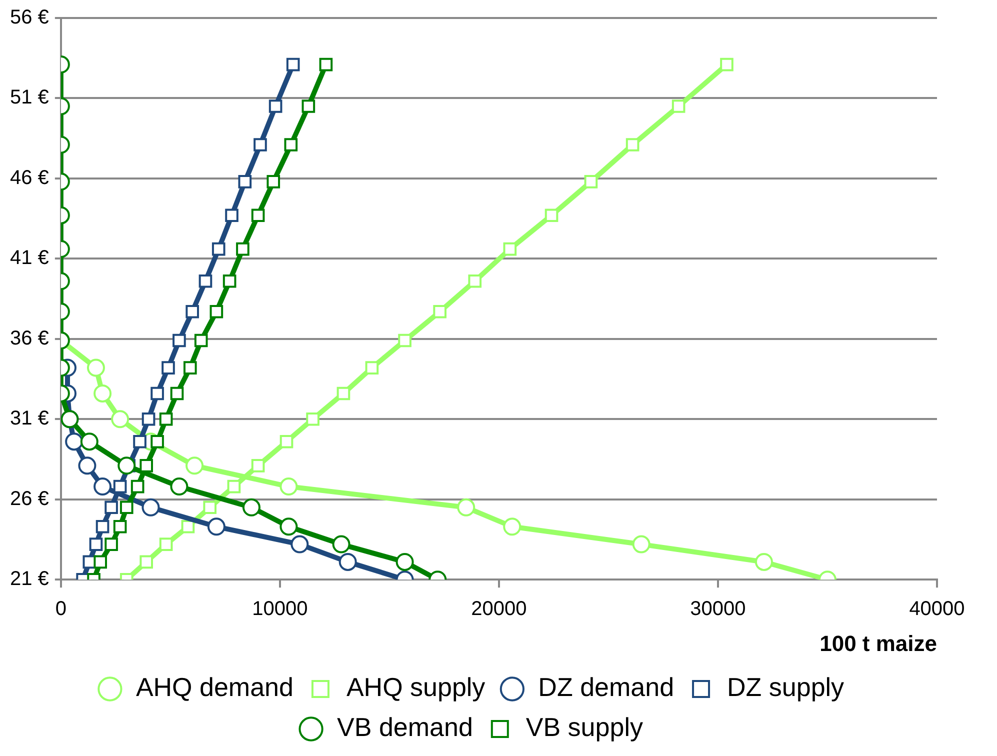 Image resolution: width=997 pixels, height=756 pixels. Describe the element at coordinates (416, 687) in the screenshot. I see `legend-label: AHQ supply` at that location.